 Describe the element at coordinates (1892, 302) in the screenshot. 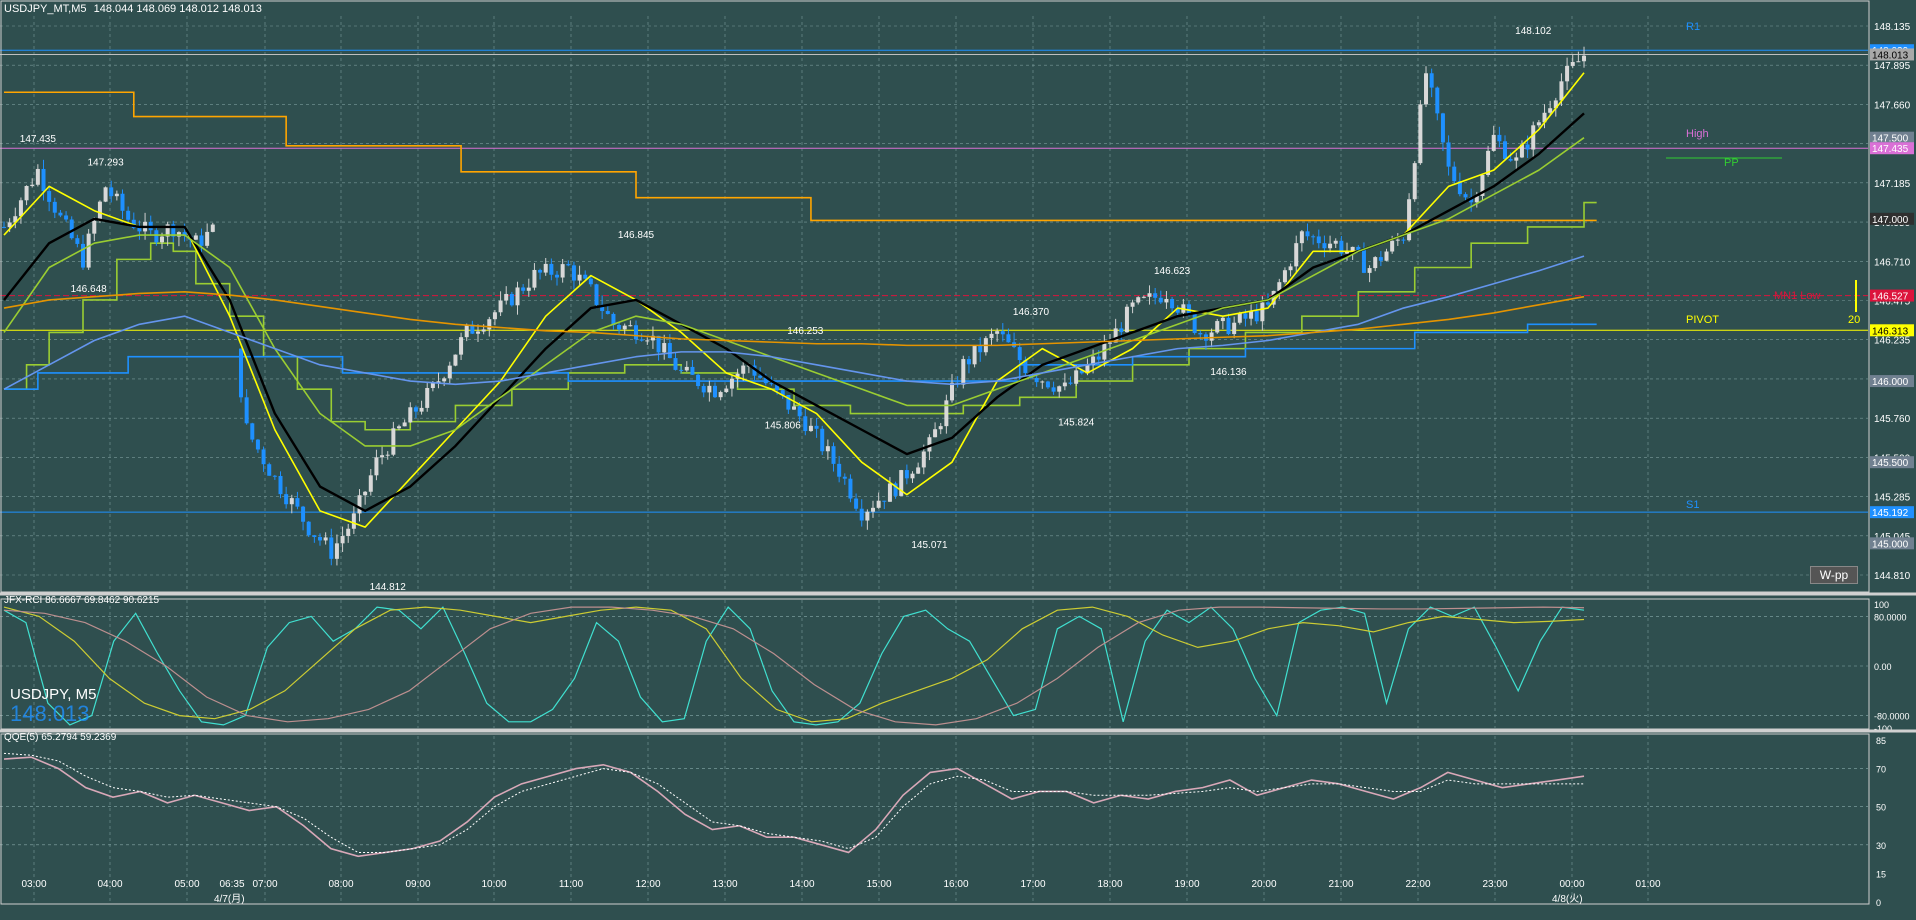

I see `price-tick-label: 146.475` at that location.